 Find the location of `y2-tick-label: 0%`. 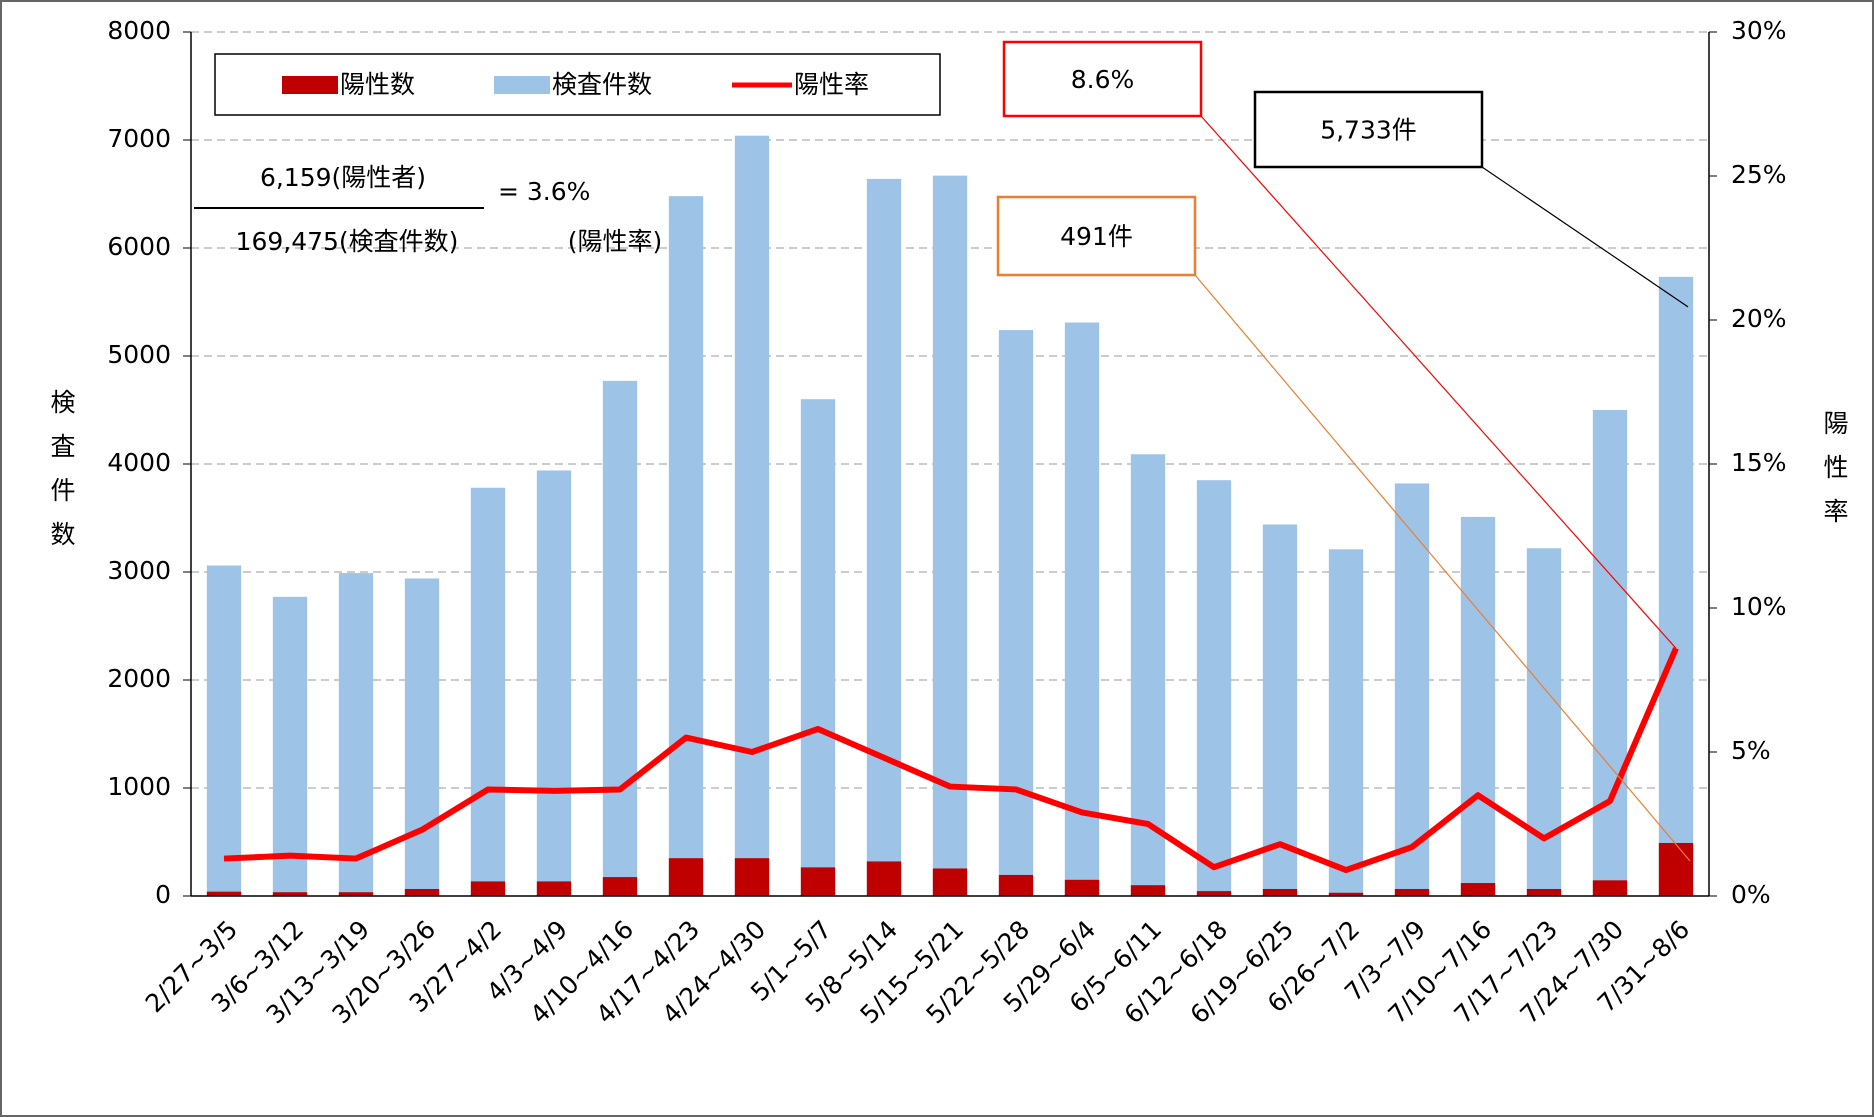

y2-tick-label: 0% is located at coordinates (1751, 894).